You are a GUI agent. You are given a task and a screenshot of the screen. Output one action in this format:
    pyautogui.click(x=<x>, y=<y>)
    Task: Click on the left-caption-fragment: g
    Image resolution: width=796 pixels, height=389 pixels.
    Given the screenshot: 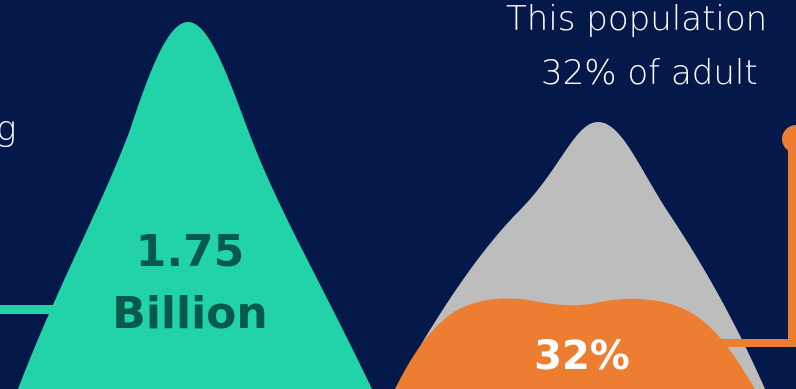 What is the action you would take?
    pyautogui.click(x=8, y=129)
    